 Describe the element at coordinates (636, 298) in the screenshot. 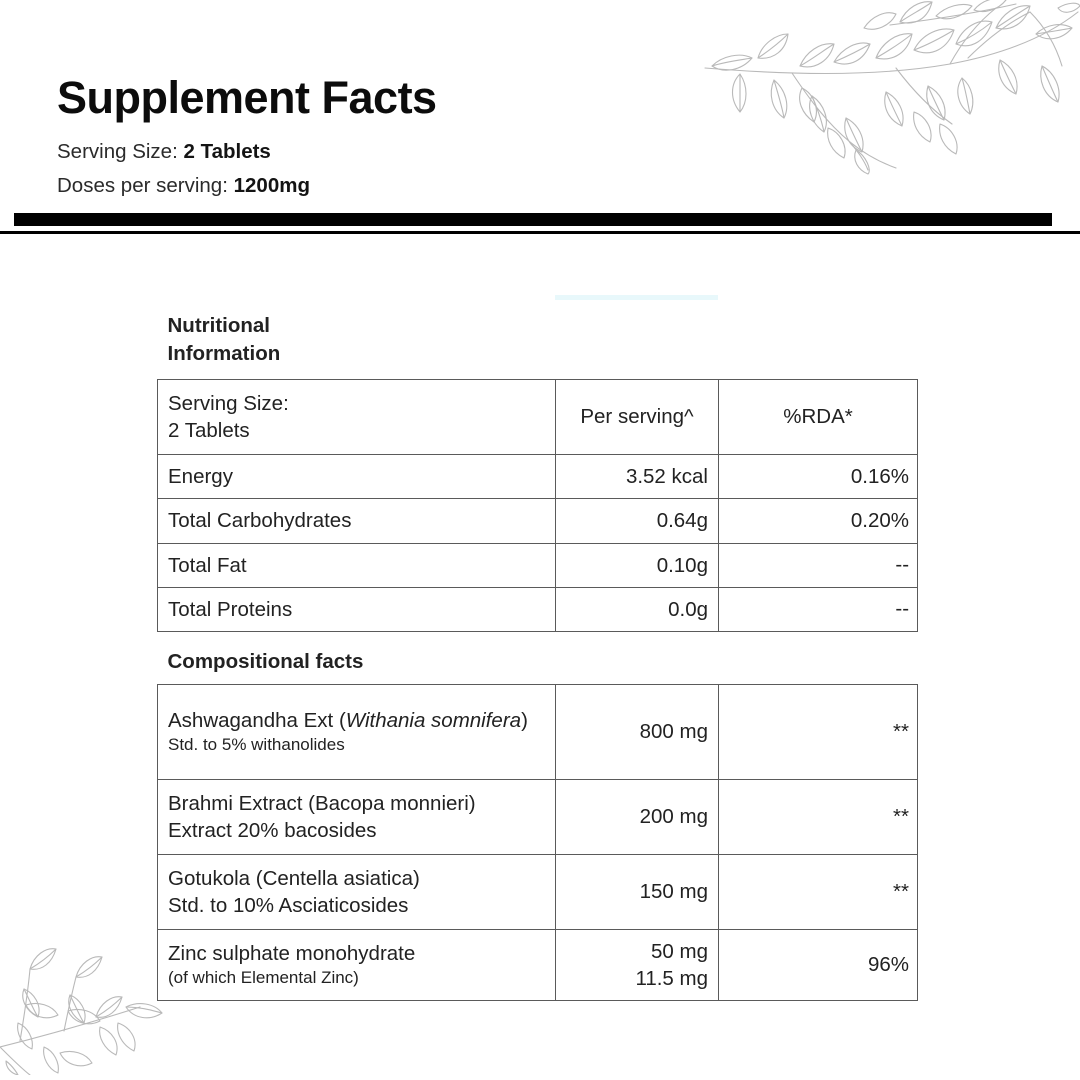

I see `header-highlight-strip` at that location.